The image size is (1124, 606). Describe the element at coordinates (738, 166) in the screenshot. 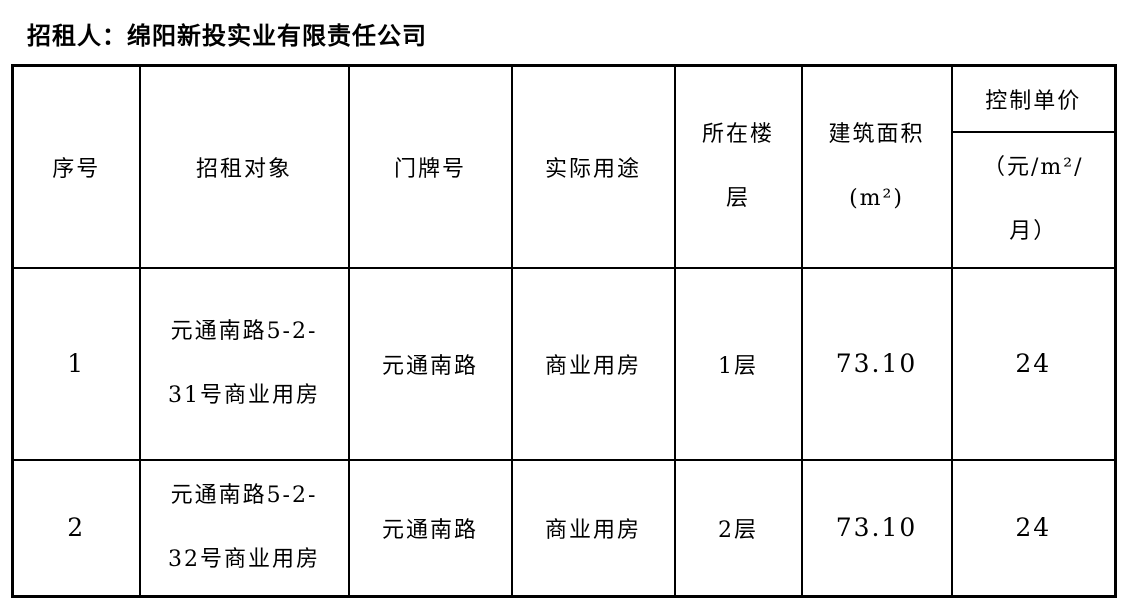

I see `header-floor: 所在楼 层` at that location.